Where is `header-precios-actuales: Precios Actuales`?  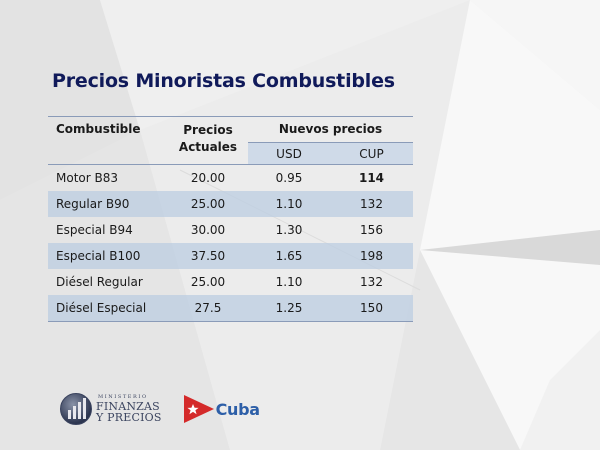
header-precios-actuales: Precios Actuales is located at coordinates (208, 141).